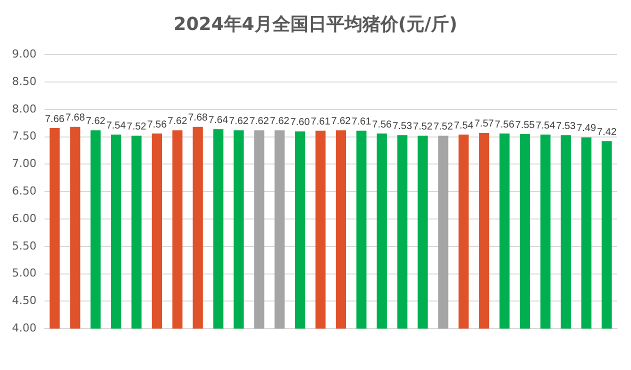 The image size is (631, 370). I want to click on y-tick-label: 4.00, so click(24, 327).